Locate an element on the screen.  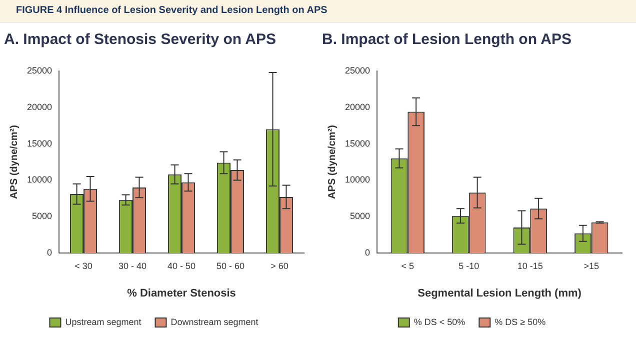
x-tick-label: > 60 is located at coordinates (279, 265).